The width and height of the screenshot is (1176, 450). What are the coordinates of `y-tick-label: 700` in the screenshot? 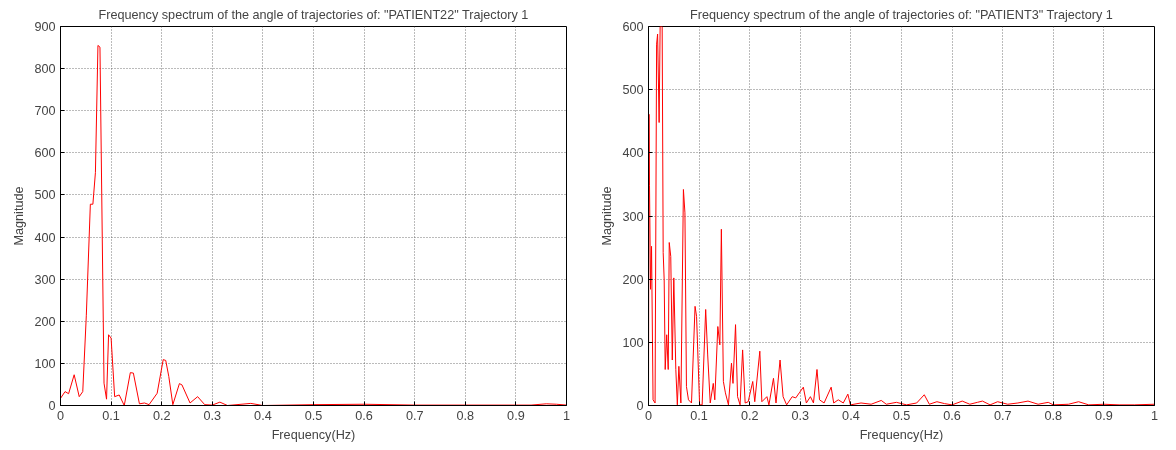 It's located at (45, 111).